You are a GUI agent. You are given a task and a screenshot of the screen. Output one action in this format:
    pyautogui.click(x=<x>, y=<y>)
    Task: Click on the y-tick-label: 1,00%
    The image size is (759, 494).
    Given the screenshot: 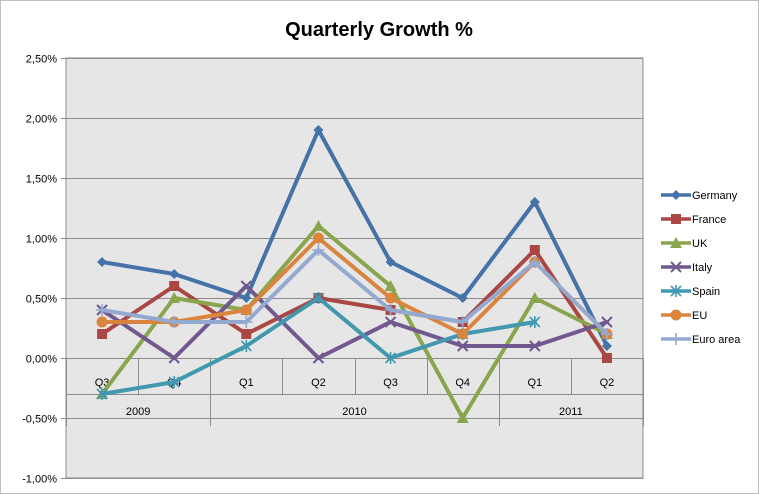 What is the action you would take?
    pyautogui.click(x=41, y=240)
    